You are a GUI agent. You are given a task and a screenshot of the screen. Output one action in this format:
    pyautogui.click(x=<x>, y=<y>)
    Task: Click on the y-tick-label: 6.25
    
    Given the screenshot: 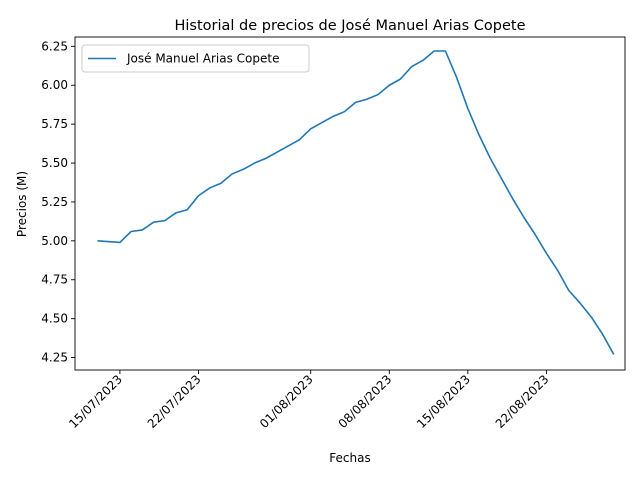 What is the action you would take?
    pyautogui.click(x=54, y=46)
    